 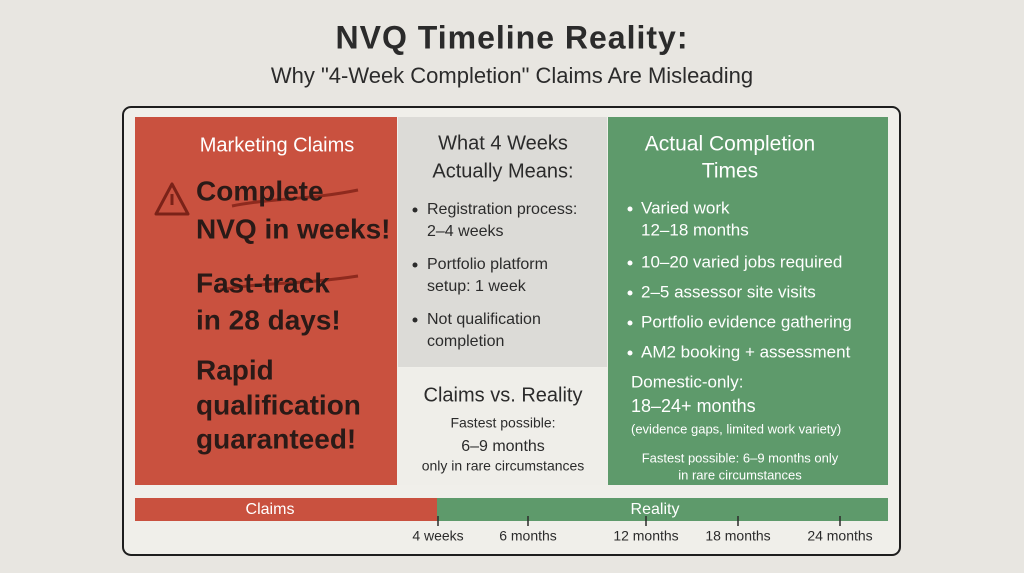 I want to click on timeline-label: Reality, so click(x=655, y=509).